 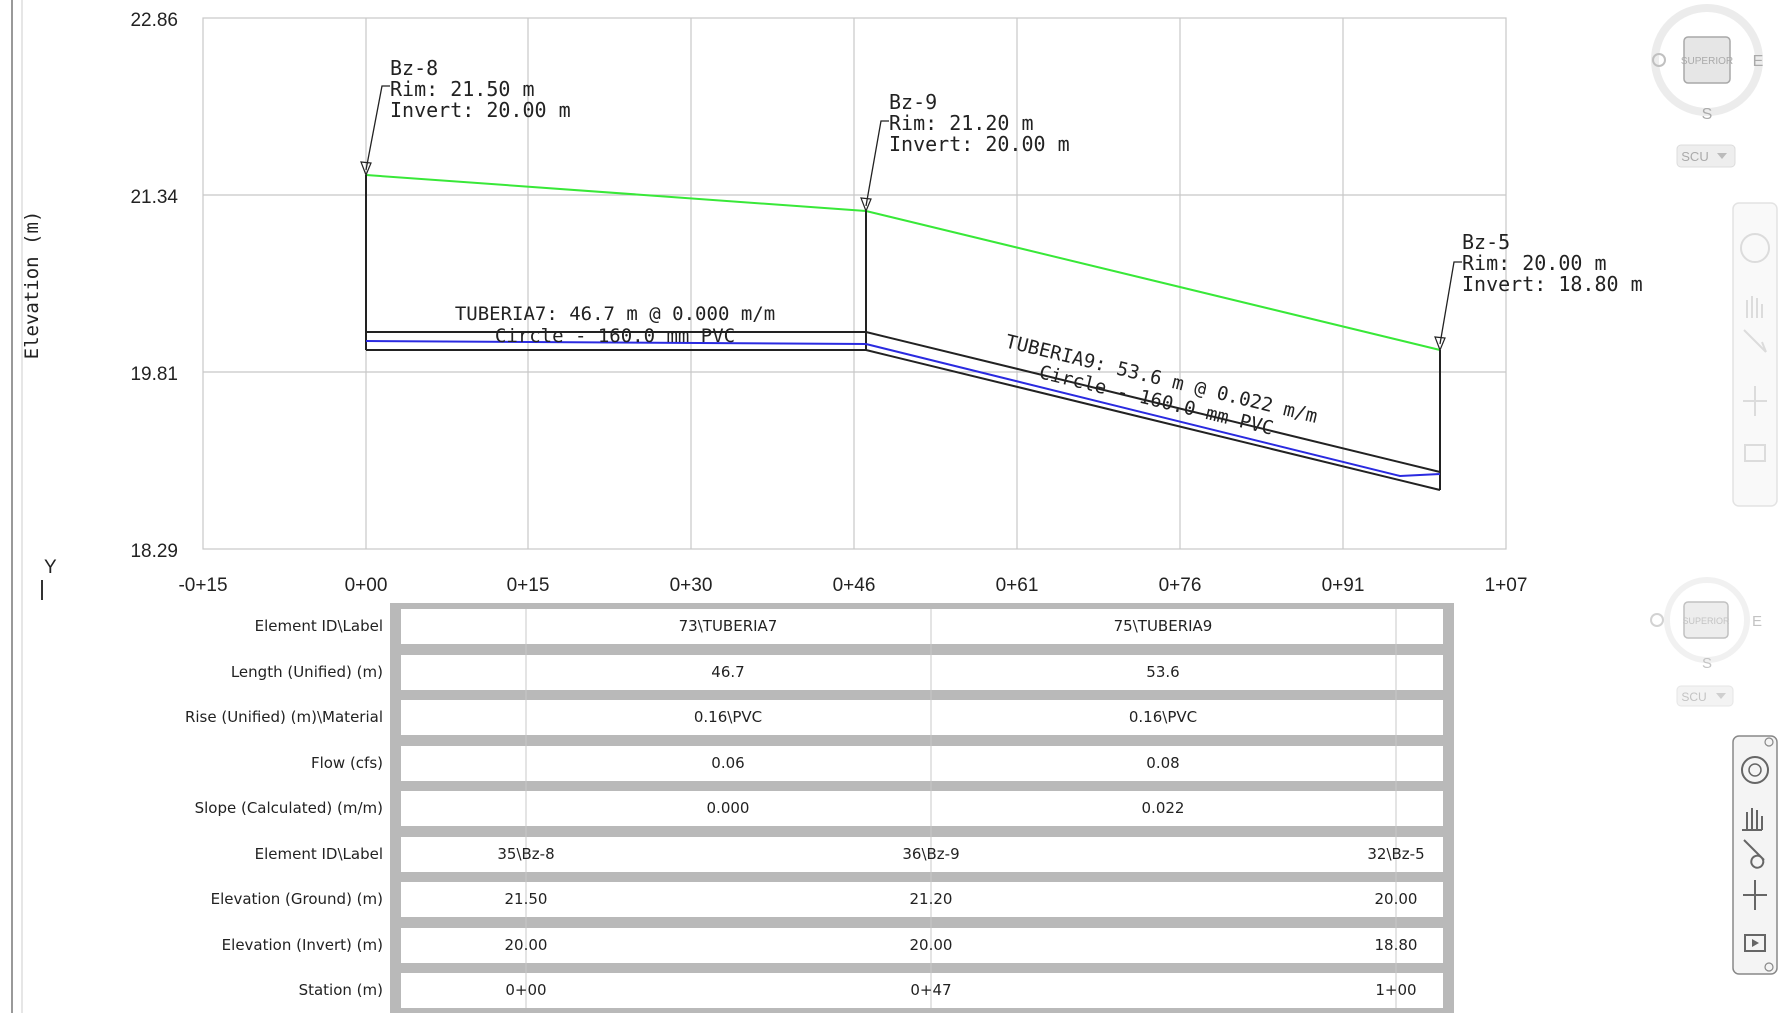 I want to click on x-tick-label: 0+46, so click(x=854, y=585).